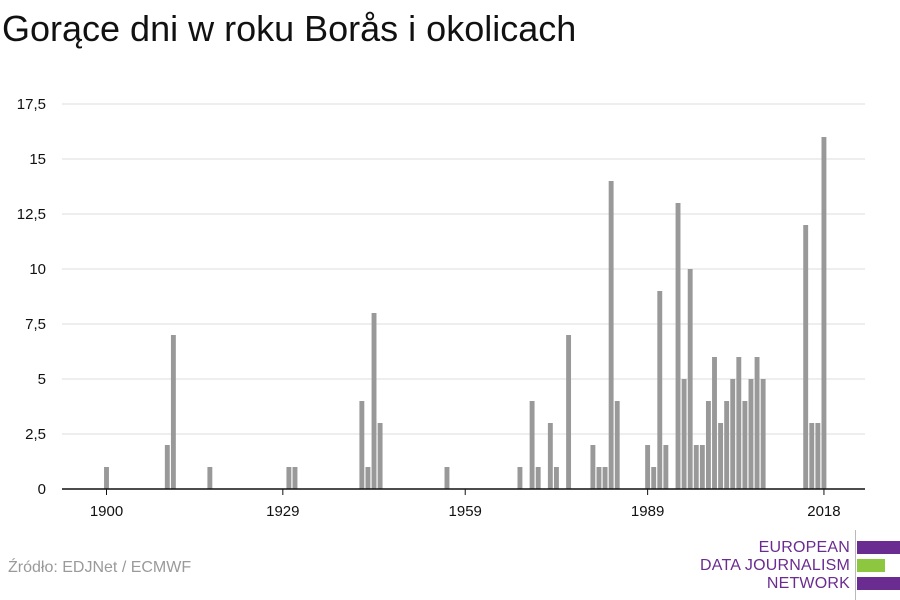 The image size is (900, 600). Describe the element at coordinates (35, 324) in the screenshot. I see `y-tick-label: 7,5` at that location.